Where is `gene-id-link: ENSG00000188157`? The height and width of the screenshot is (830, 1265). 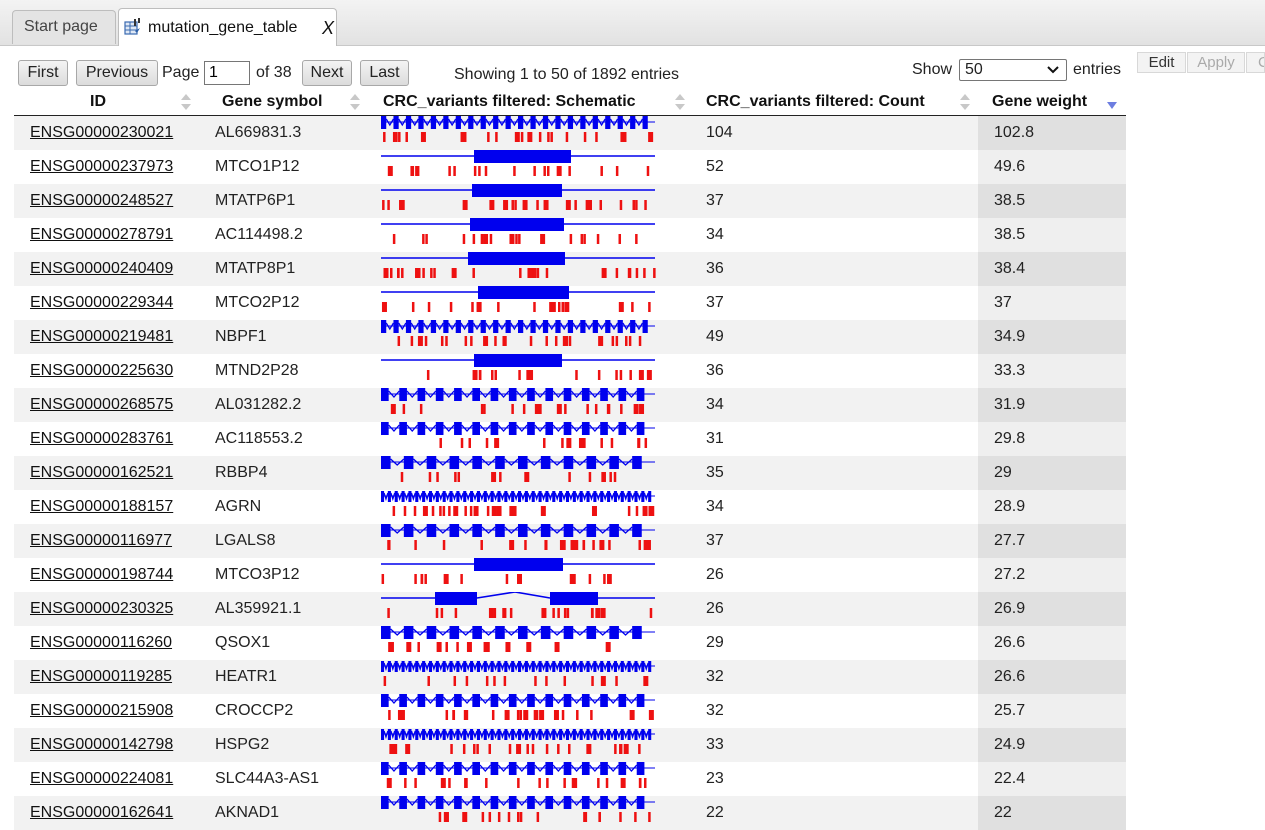 gene-id-link: ENSG00000188157 is located at coordinates (102, 506).